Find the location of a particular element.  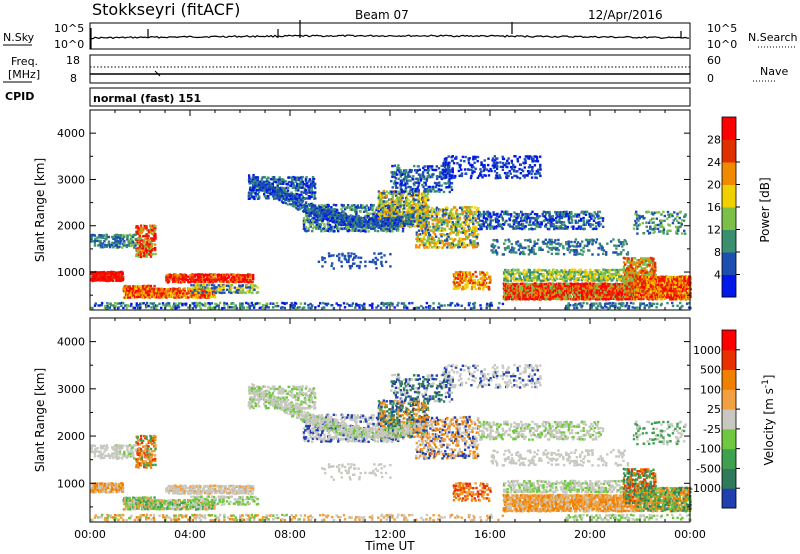

freq-panel is located at coordinates (390, 69).